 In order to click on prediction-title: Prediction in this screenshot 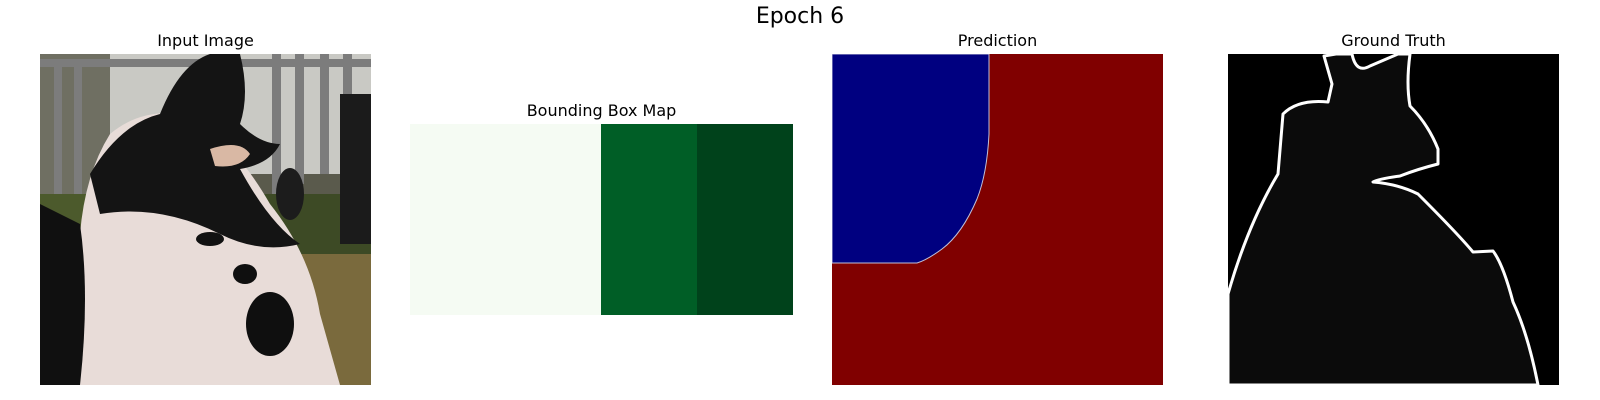, I will do `click(997, 40)`.